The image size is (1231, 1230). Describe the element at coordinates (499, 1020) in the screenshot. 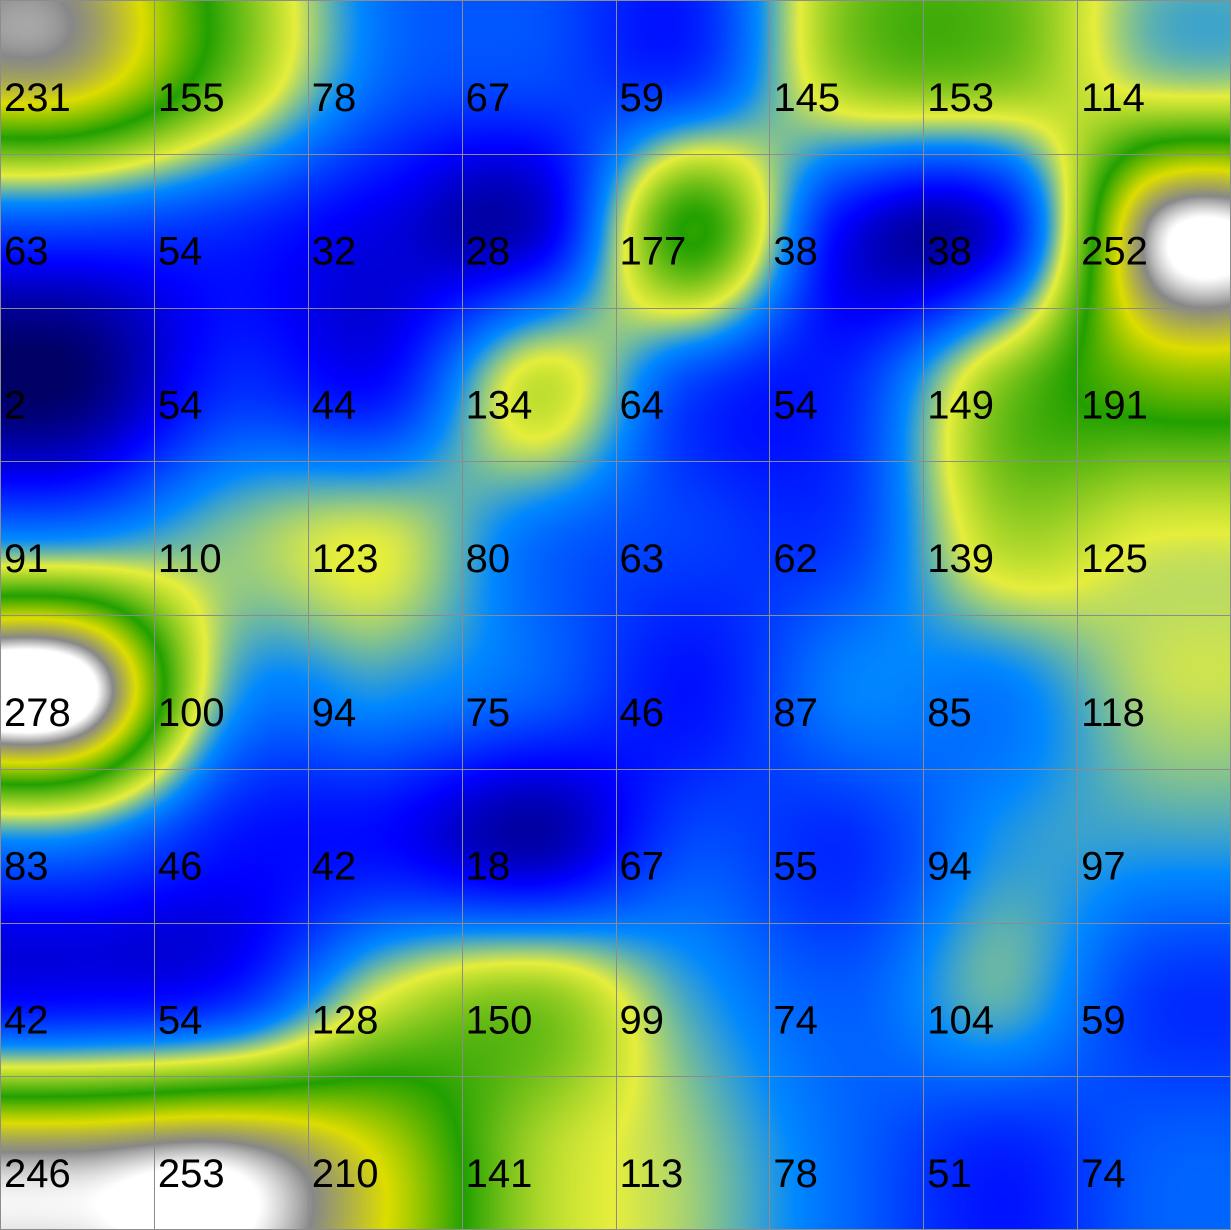

I see `cell-value-label: 150` at that location.